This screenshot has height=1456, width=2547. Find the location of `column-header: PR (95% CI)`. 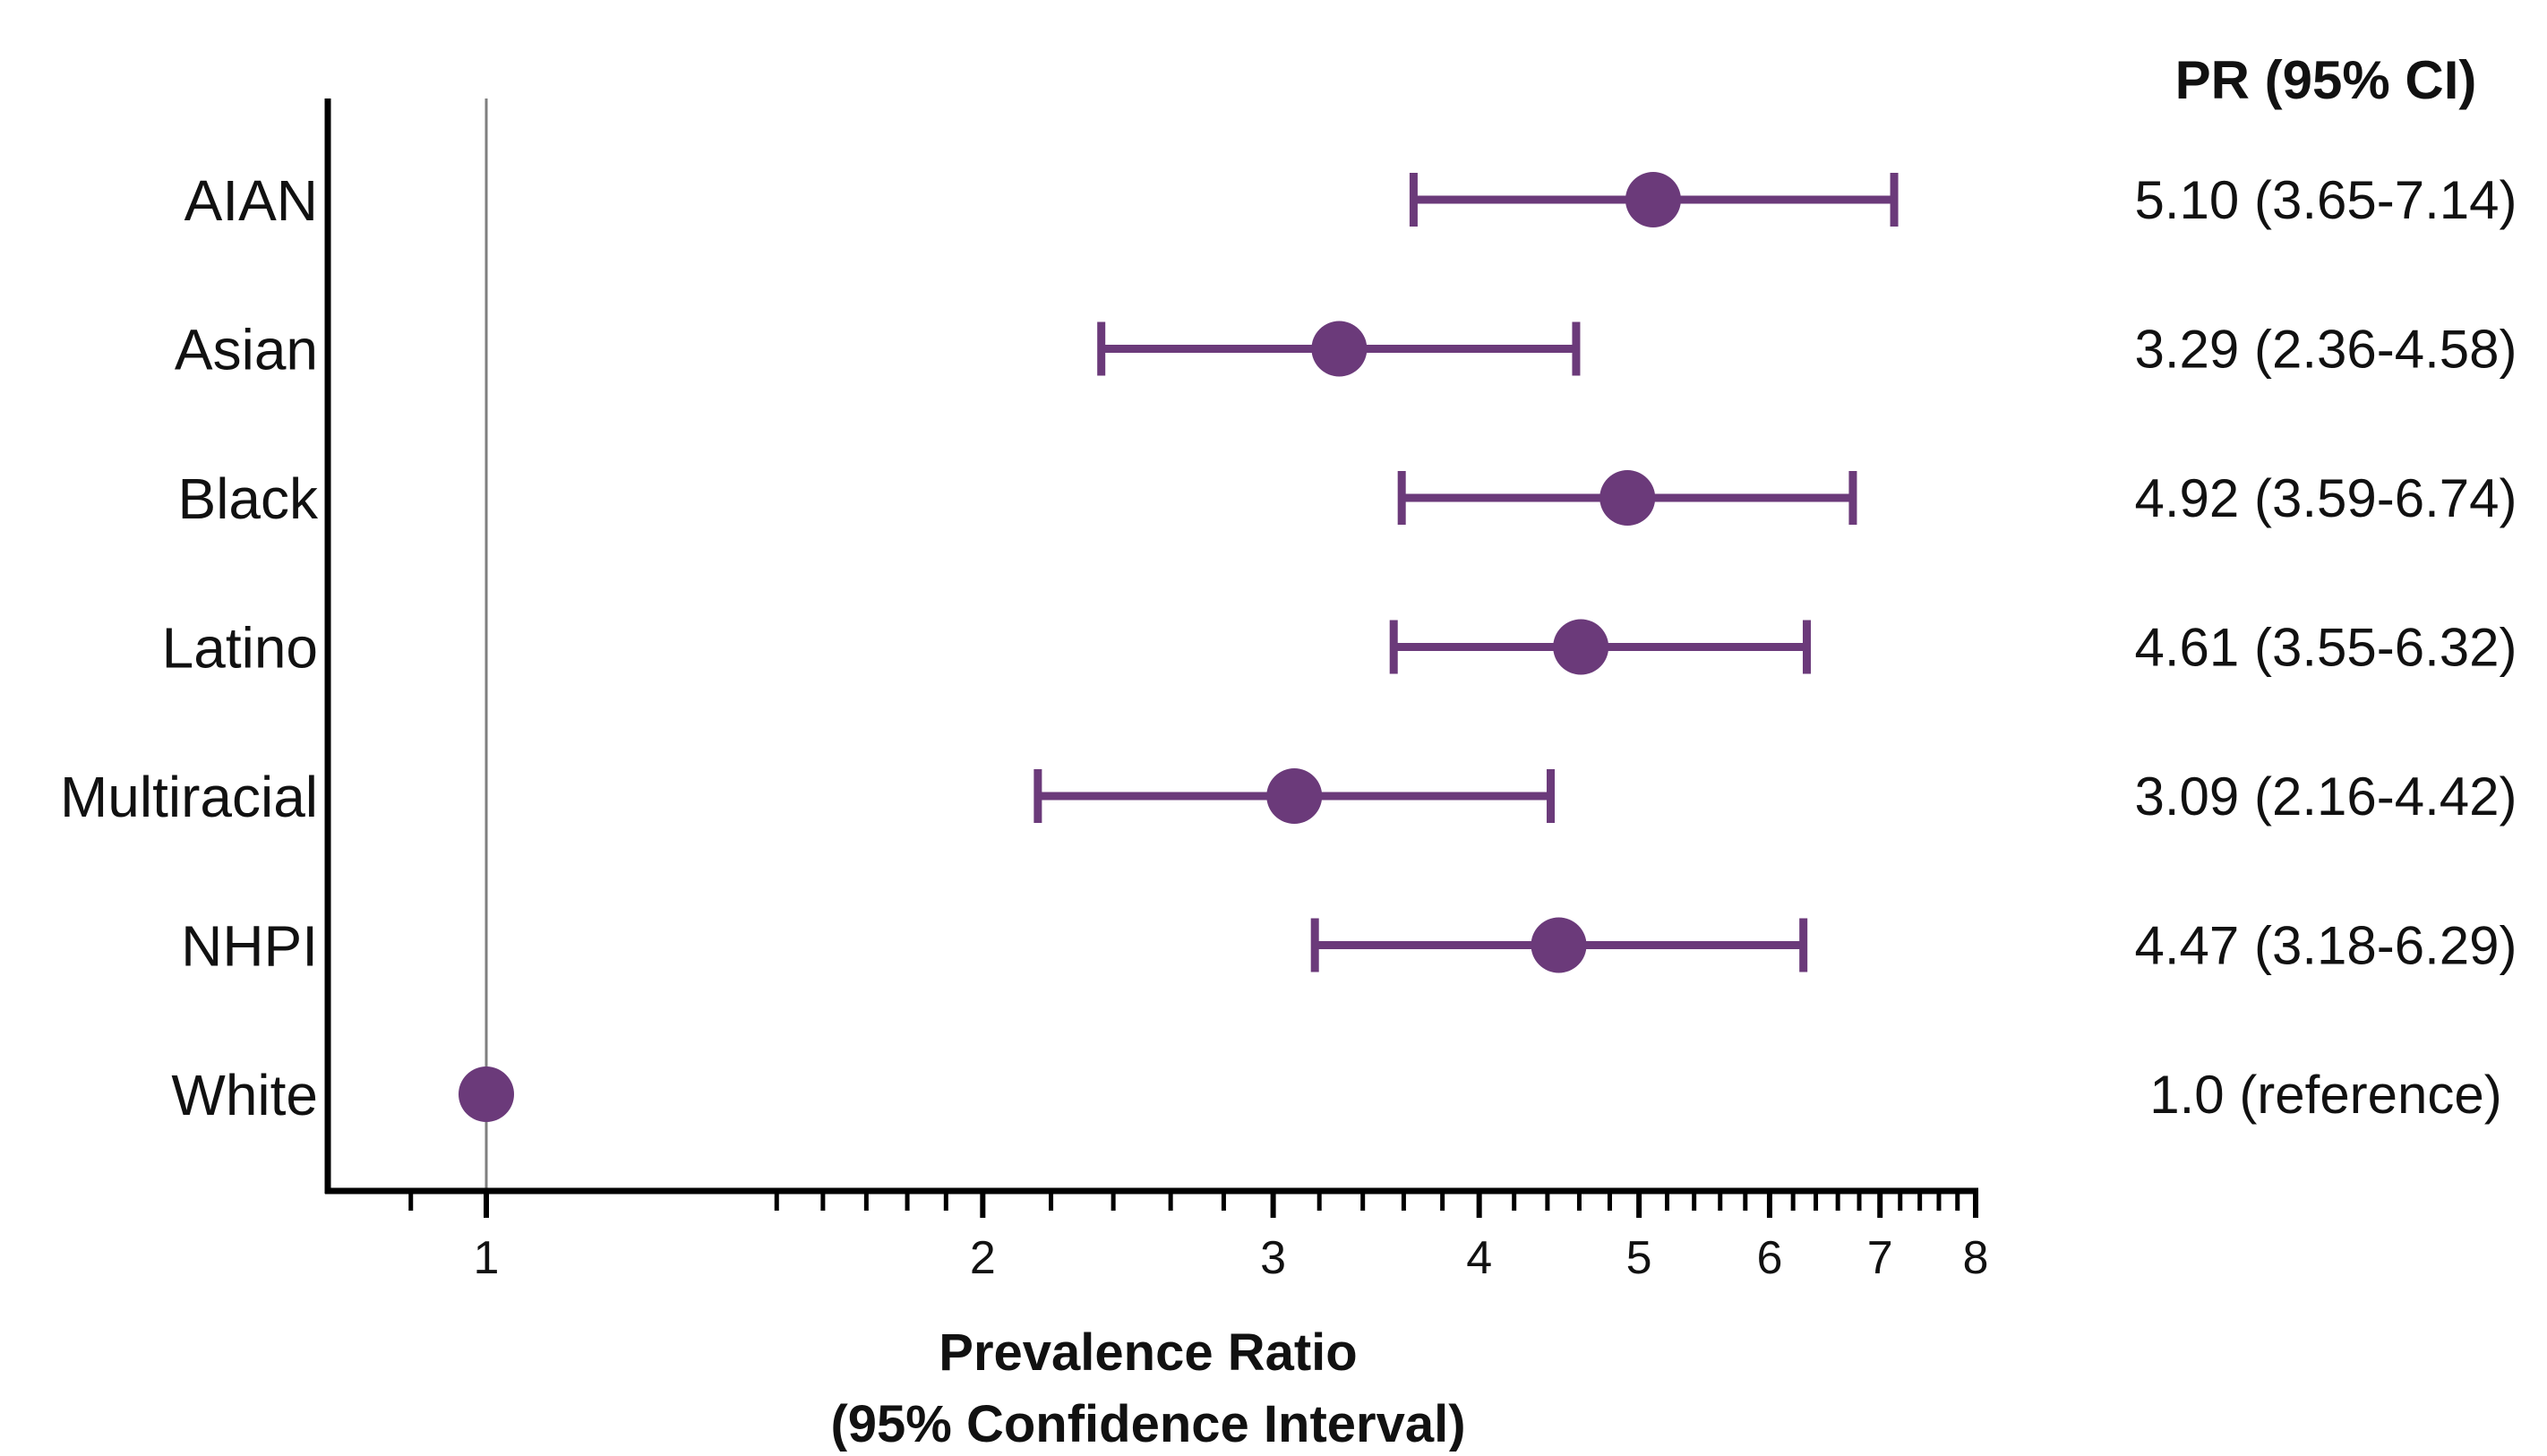

column-header: PR (95% CI) is located at coordinates (2326, 80).